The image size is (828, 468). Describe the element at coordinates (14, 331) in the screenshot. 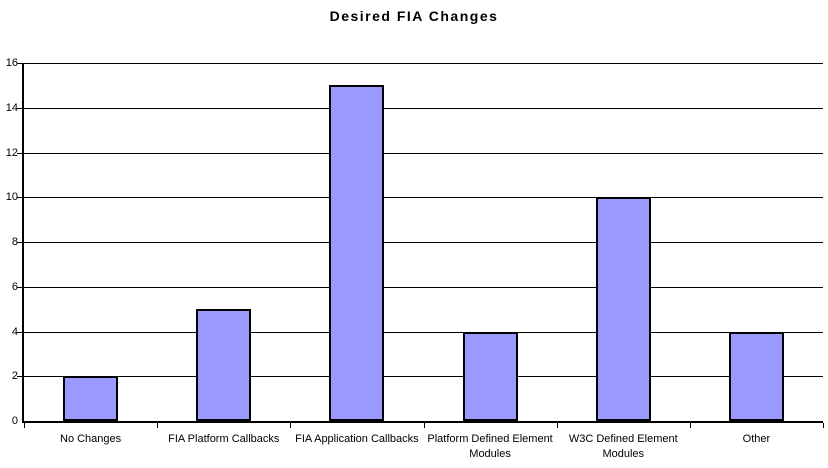

I see `y-tick-label: 4` at that location.